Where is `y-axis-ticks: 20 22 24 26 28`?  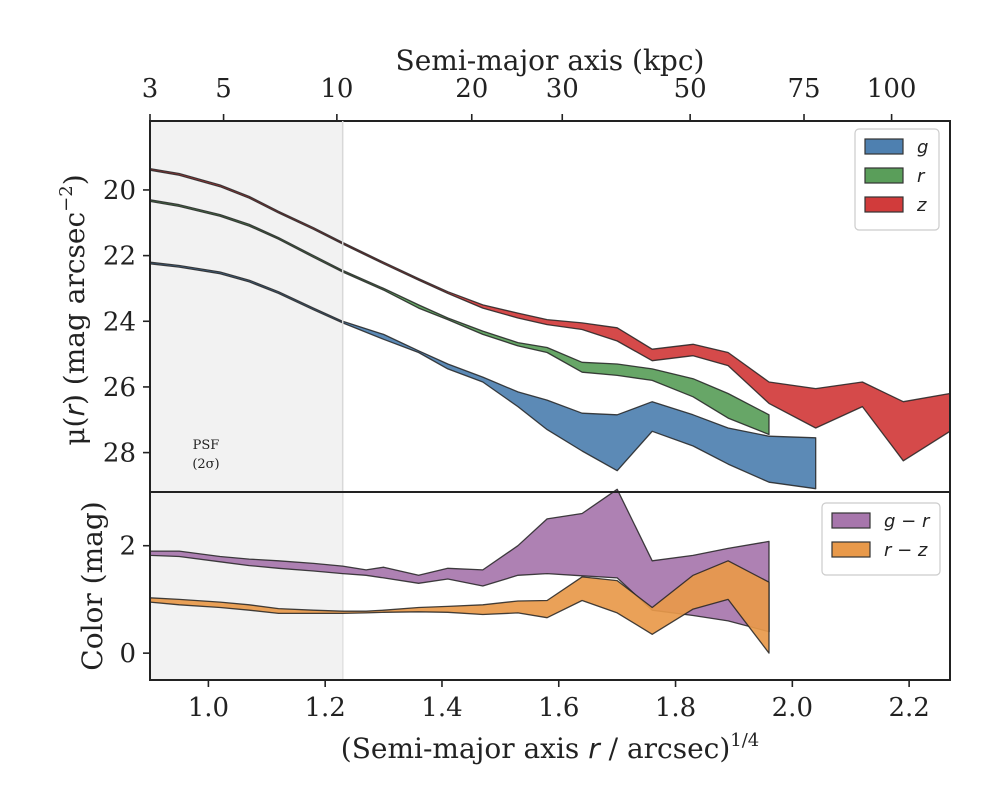
y-axis-ticks: 20 22 24 26 28 is located at coordinates (126, 322).